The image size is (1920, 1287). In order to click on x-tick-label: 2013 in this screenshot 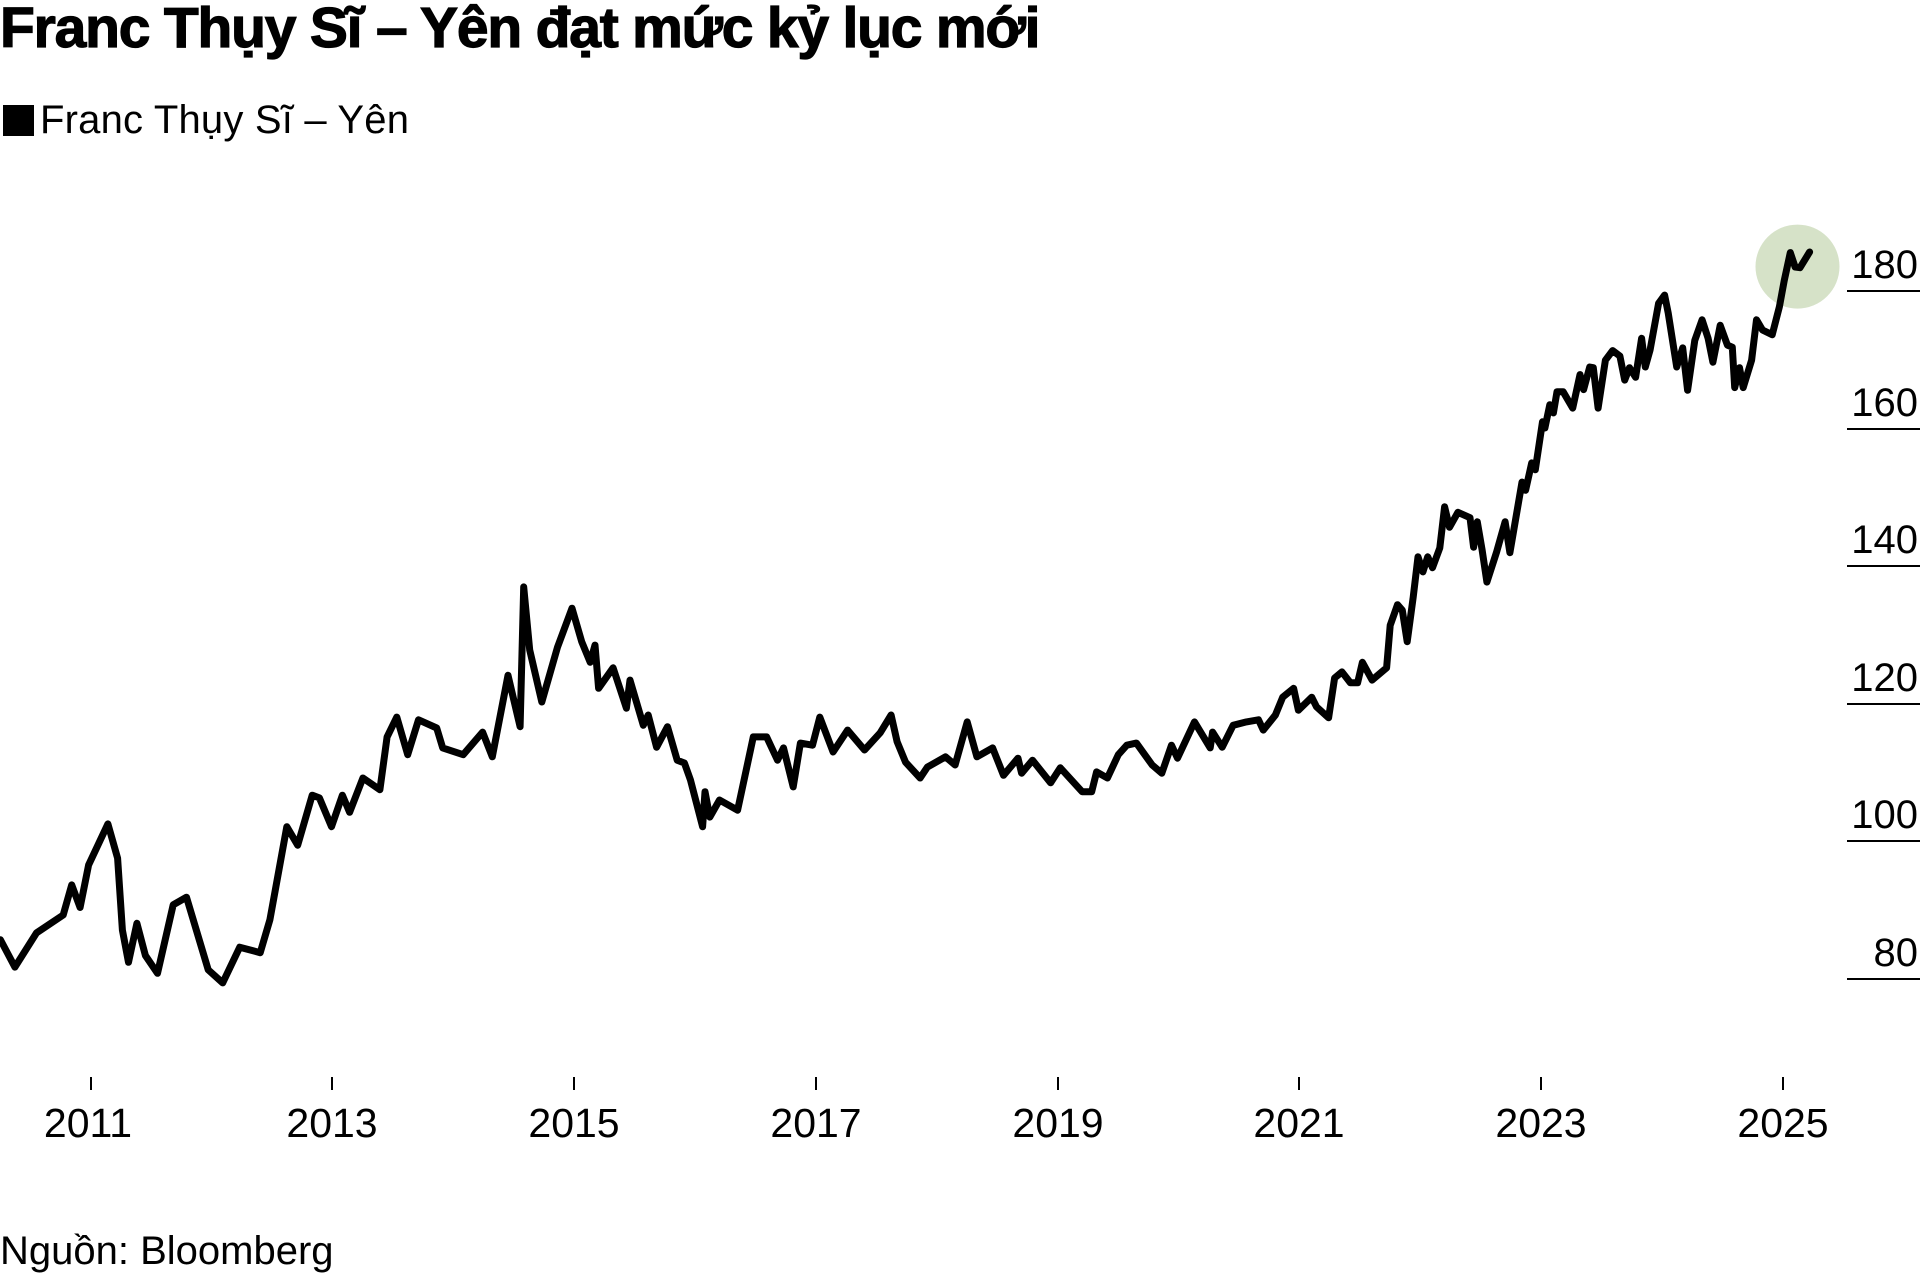, I will do `click(332, 1123)`.